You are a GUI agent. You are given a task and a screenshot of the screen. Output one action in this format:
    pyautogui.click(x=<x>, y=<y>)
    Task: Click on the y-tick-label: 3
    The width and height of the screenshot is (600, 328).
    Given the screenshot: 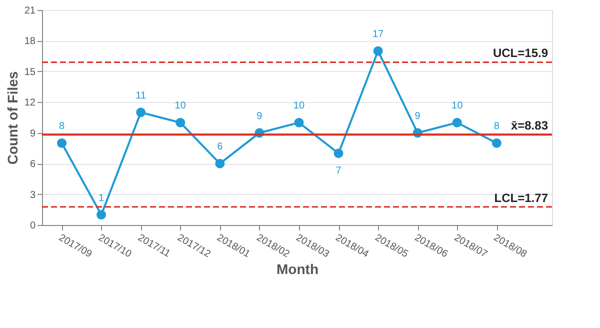 What is the action you would take?
    pyautogui.click(x=33, y=195)
    